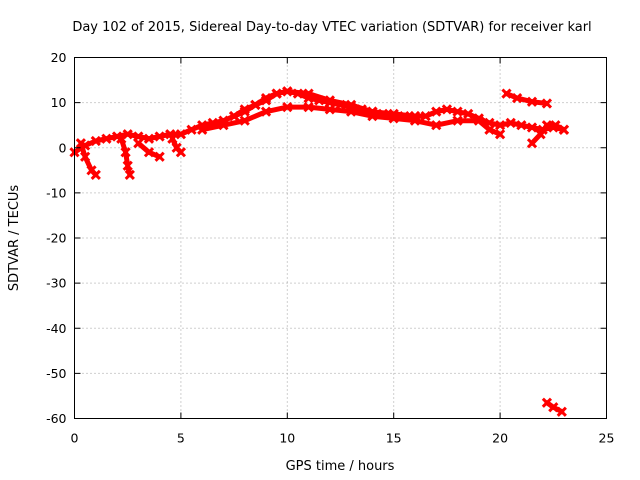  Describe the element at coordinates (56, 192) in the screenshot. I see `y-tick-label: -10` at that location.